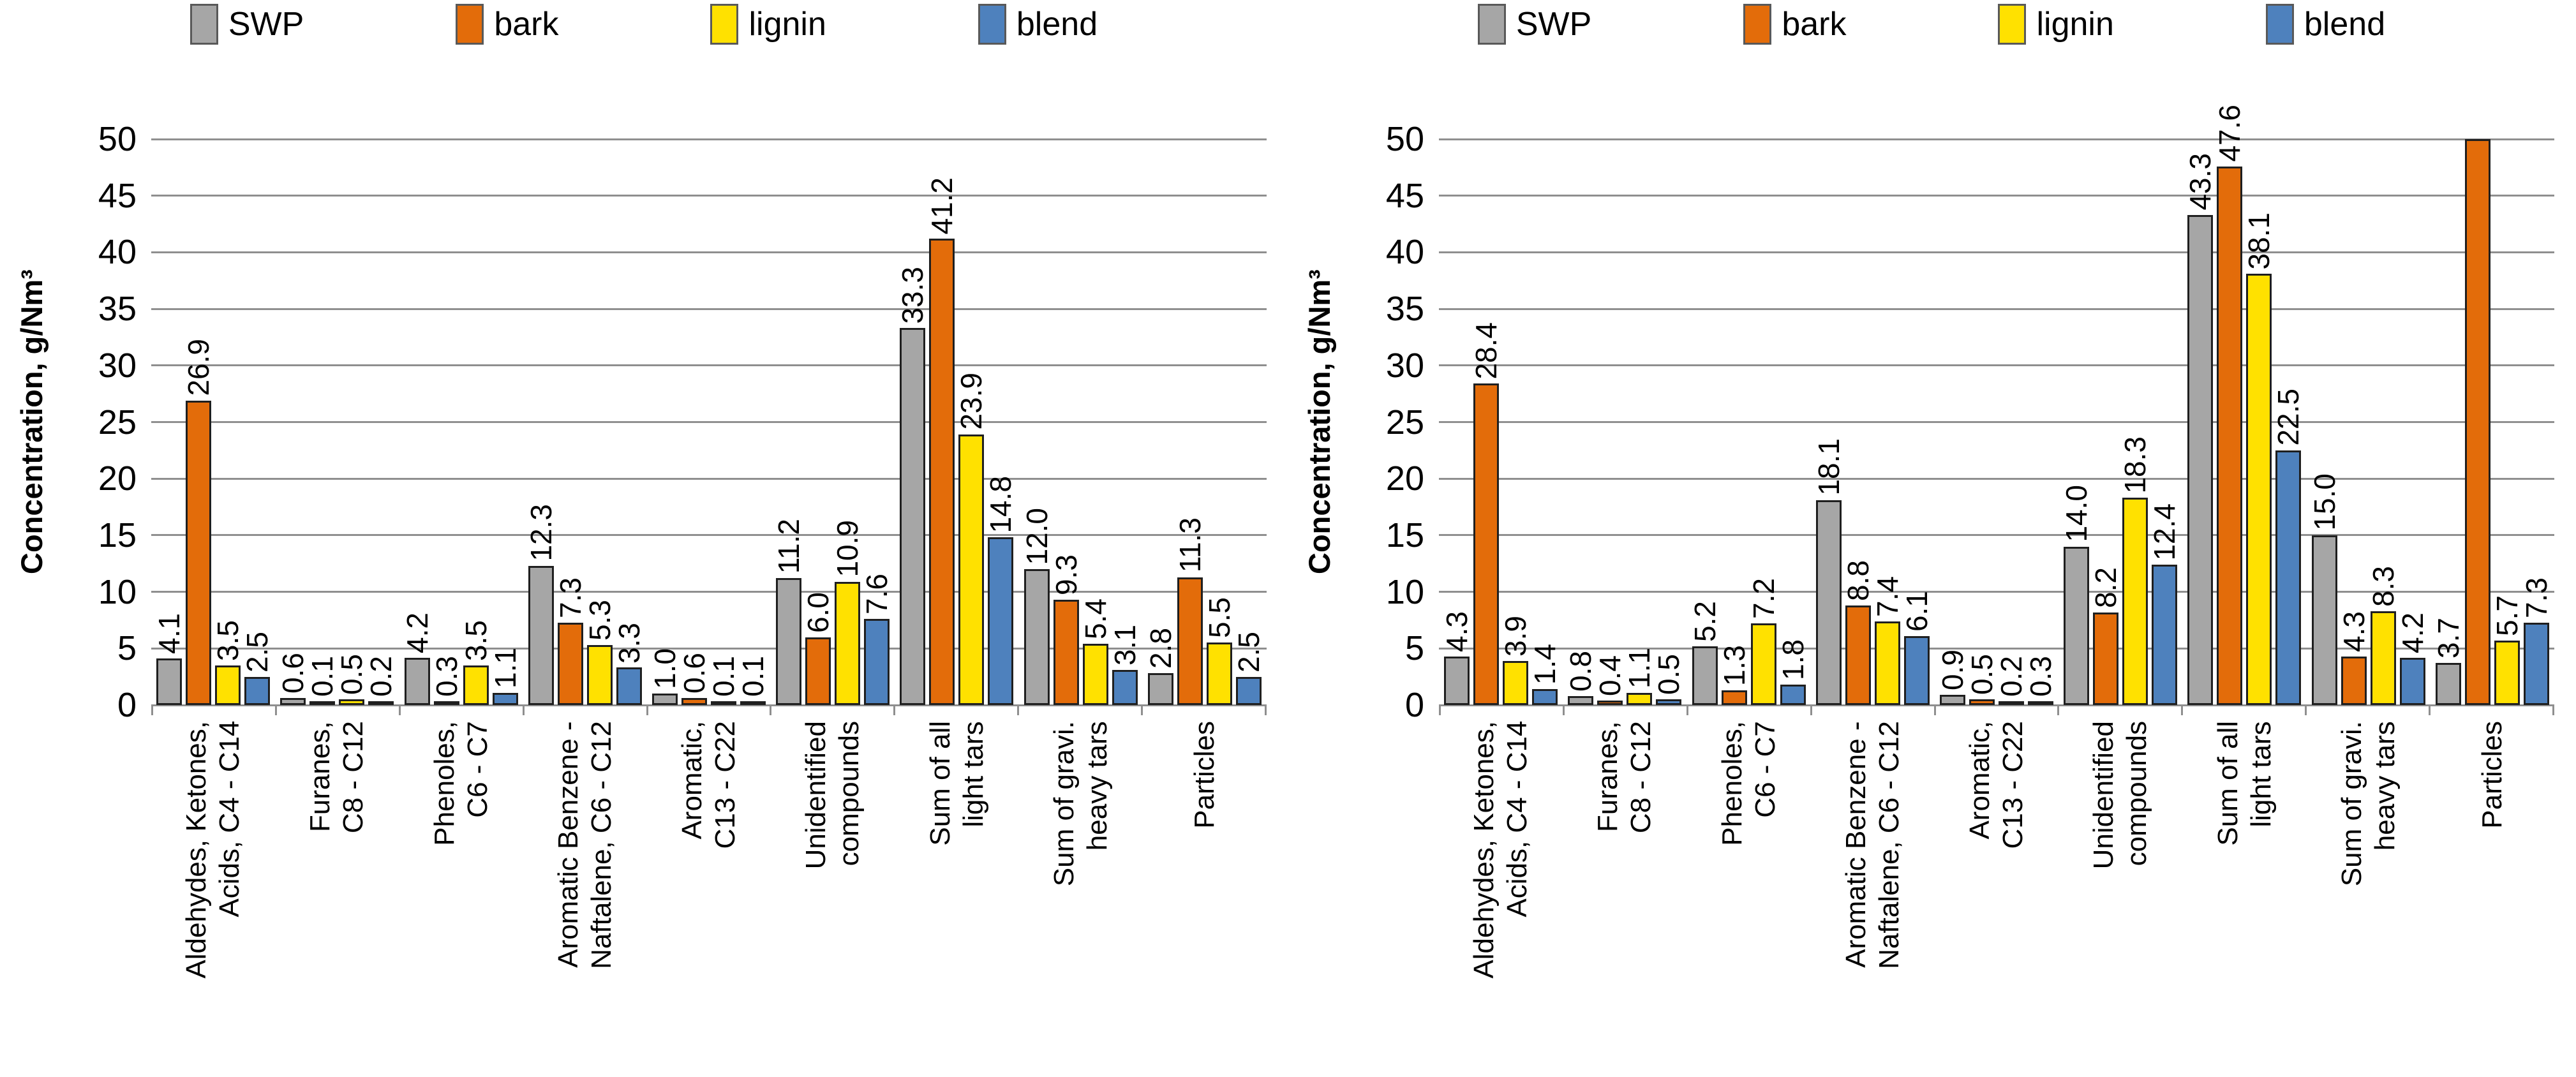 This screenshot has width=2576, height=1077. What do you see at coordinates (169, 659) in the screenshot?
I see `bar-SWP: 4.1` at bounding box center [169, 659].